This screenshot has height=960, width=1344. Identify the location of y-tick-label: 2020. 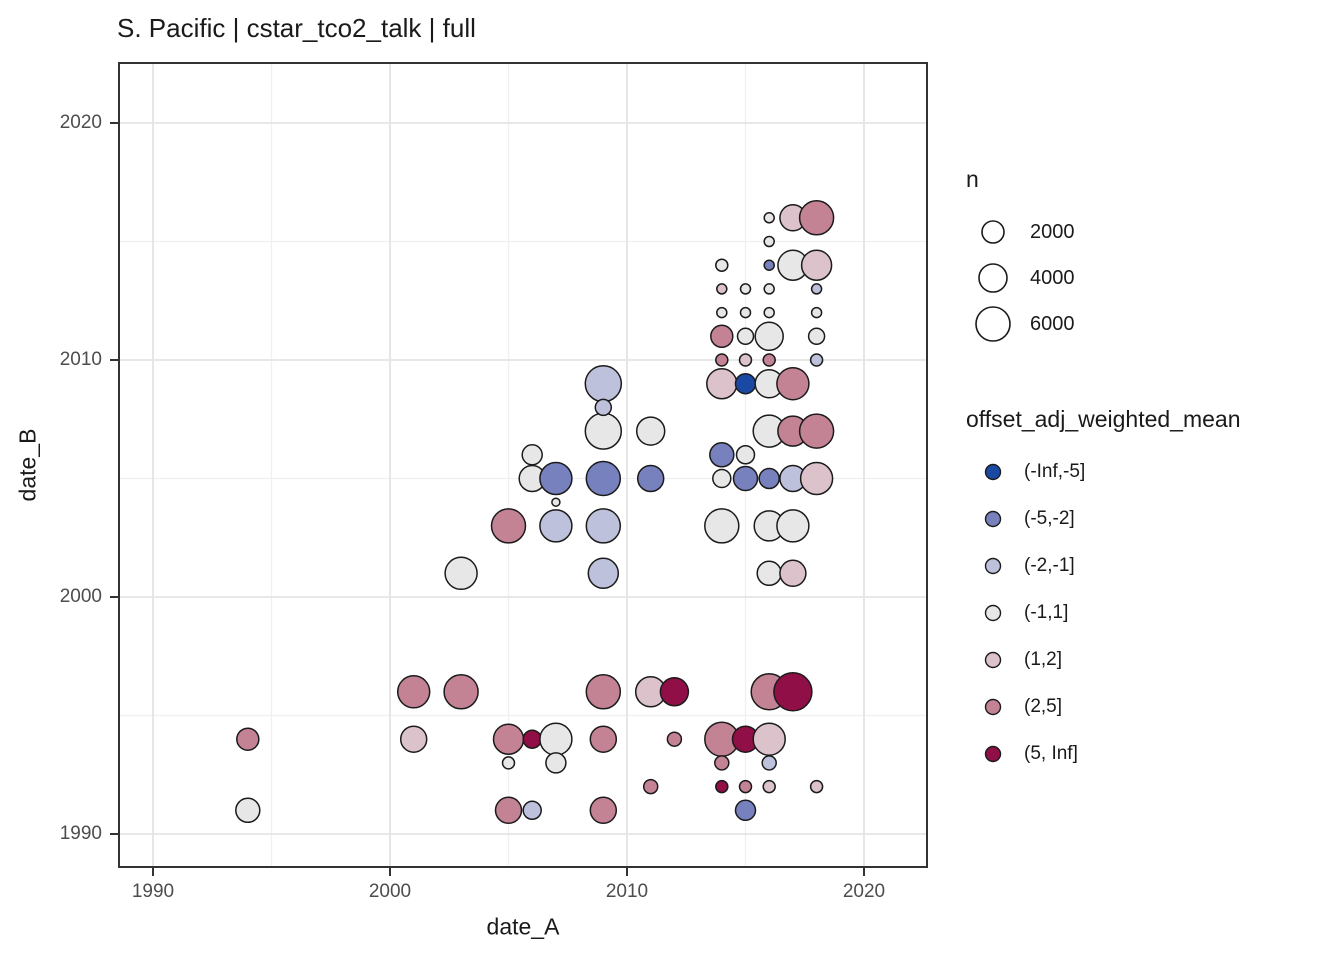
(80, 122).